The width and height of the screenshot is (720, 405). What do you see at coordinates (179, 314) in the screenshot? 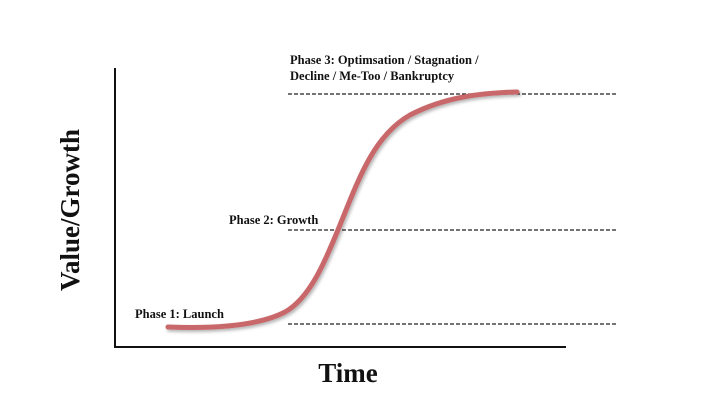
I see `phase-label: Phase 1: Launch` at bounding box center [179, 314].